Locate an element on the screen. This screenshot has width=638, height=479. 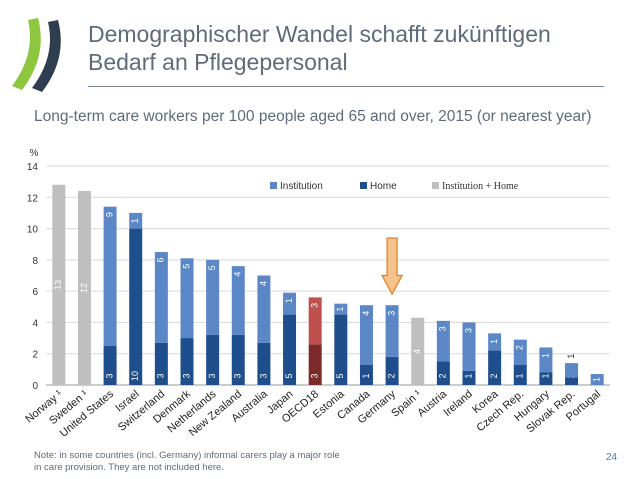
data-label-institution: 2 is located at coordinates (520, 347).